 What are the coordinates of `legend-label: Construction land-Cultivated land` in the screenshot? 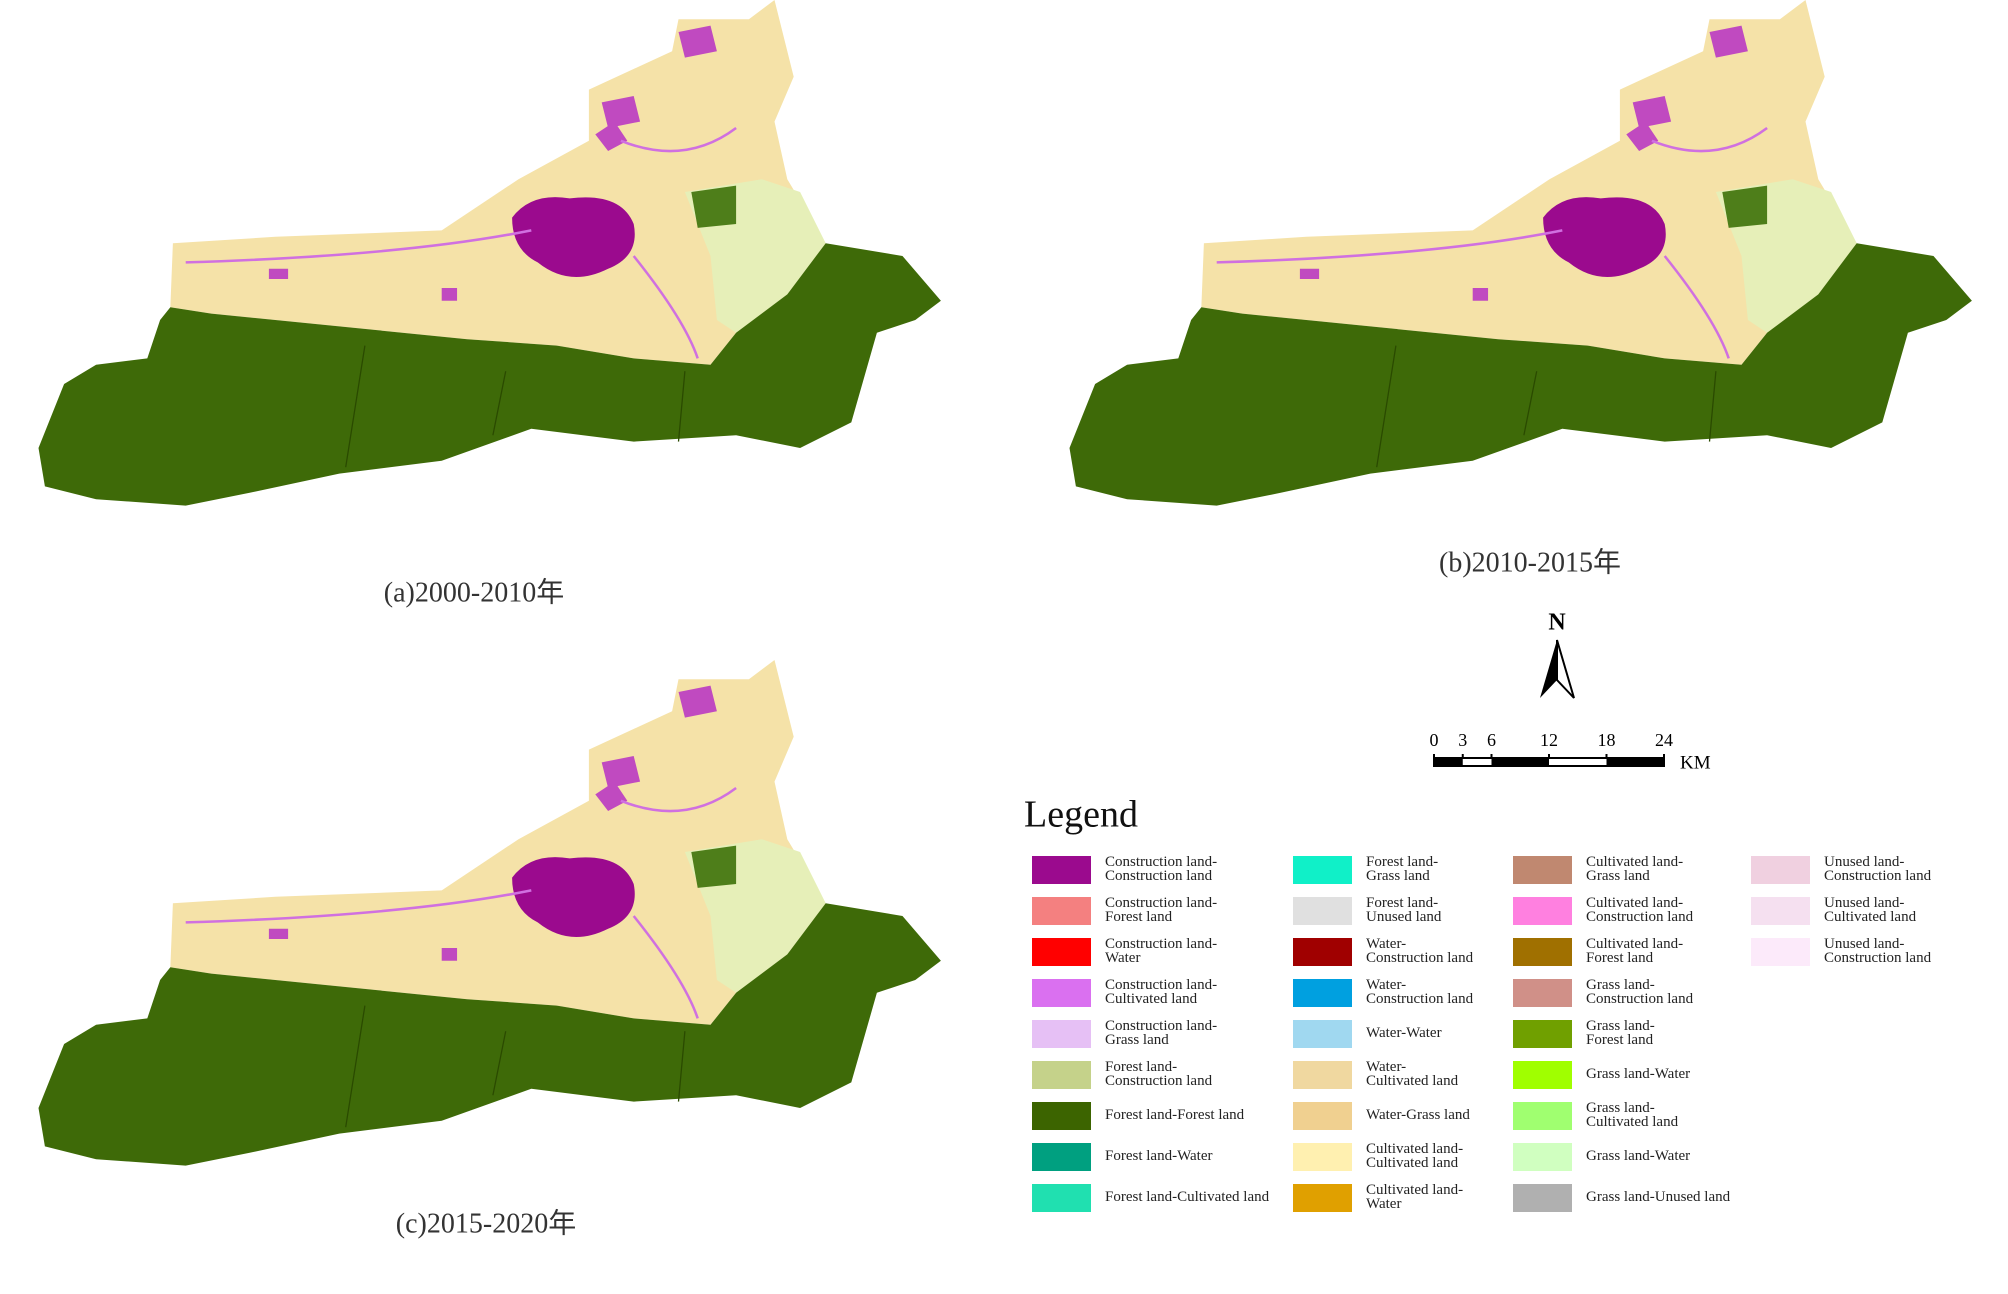 It's located at (1161, 992).